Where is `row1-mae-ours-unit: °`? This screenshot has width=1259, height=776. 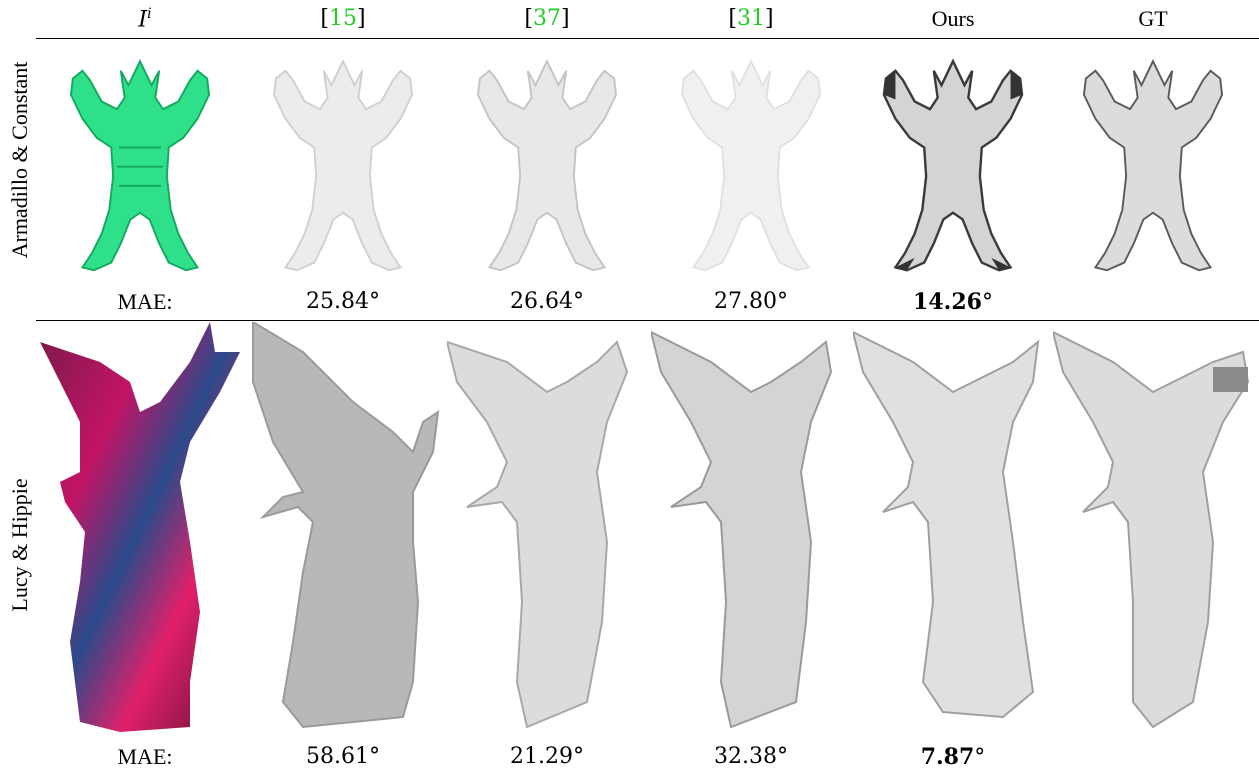 row1-mae-ours-unit: ° is located at coordinates (987, 302).